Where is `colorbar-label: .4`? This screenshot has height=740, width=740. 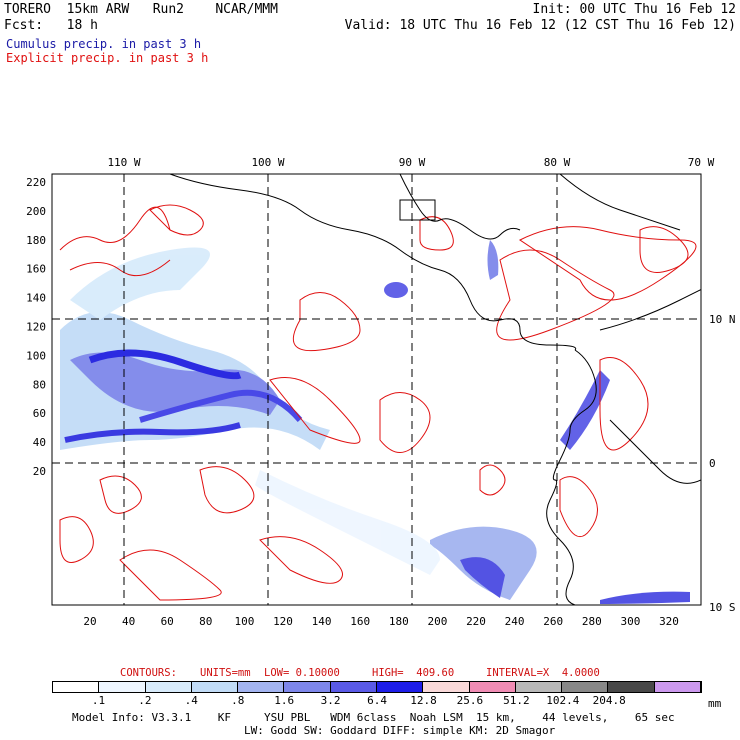 colorbar-label: .4 is located at coordinates (191, 700).